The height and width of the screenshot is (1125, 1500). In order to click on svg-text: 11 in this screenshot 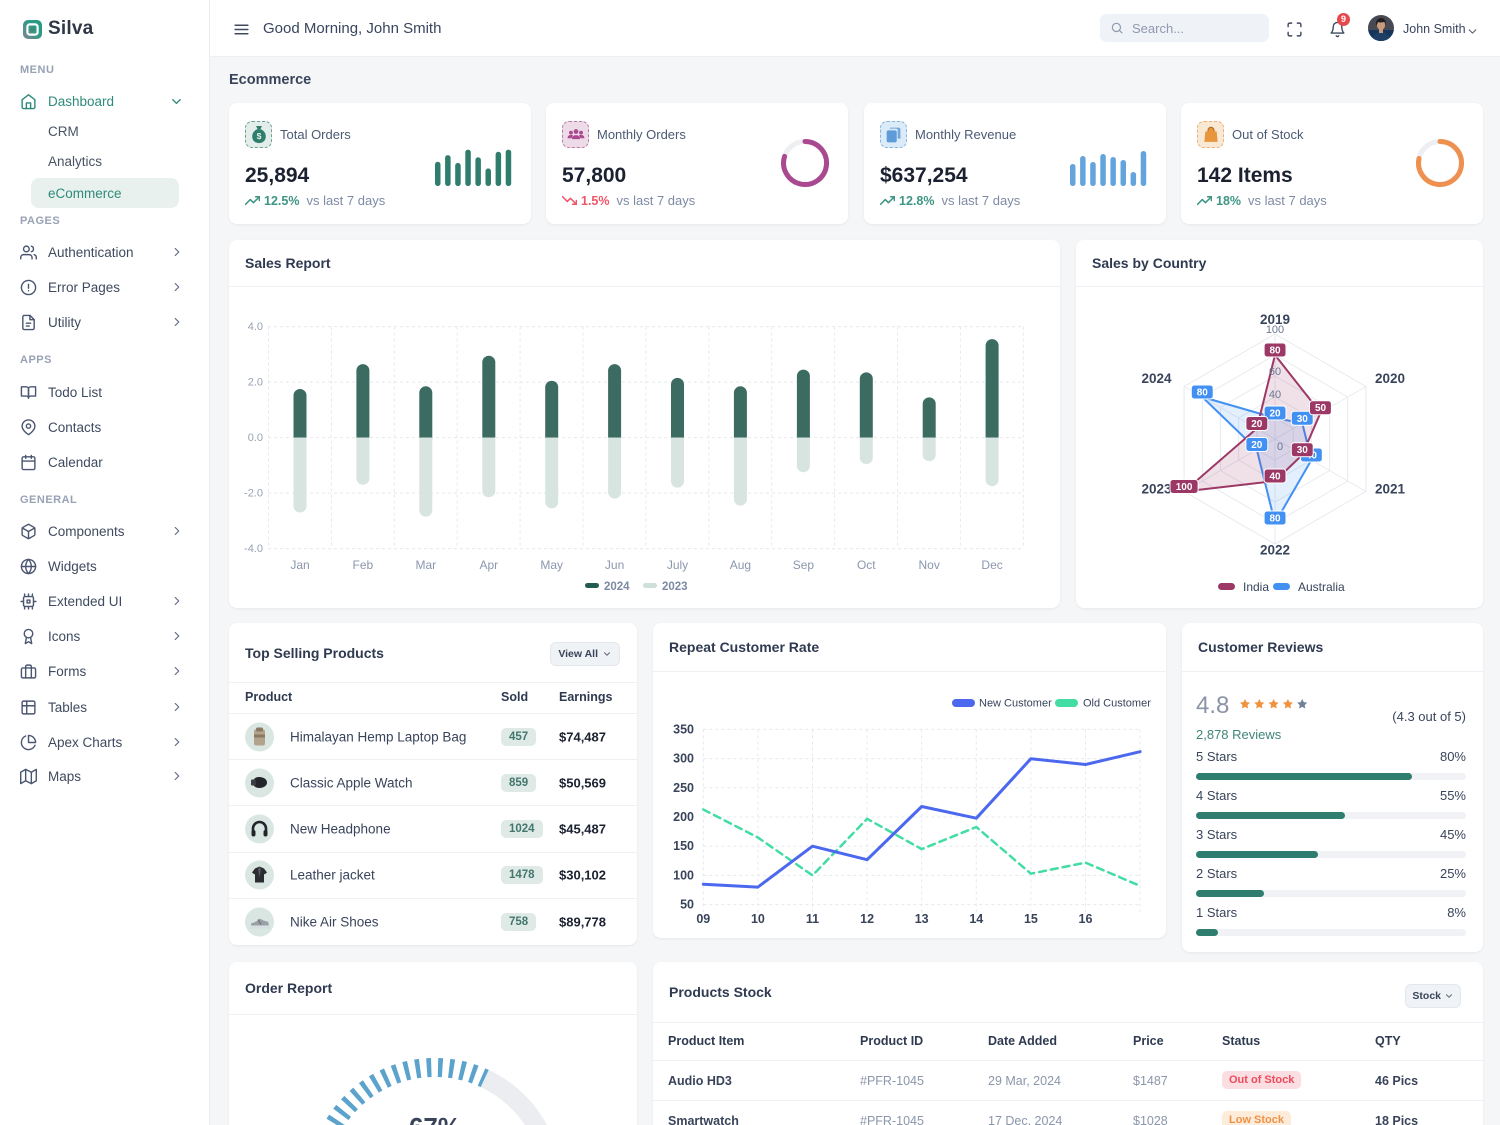, I will do `click(812, 919)`.